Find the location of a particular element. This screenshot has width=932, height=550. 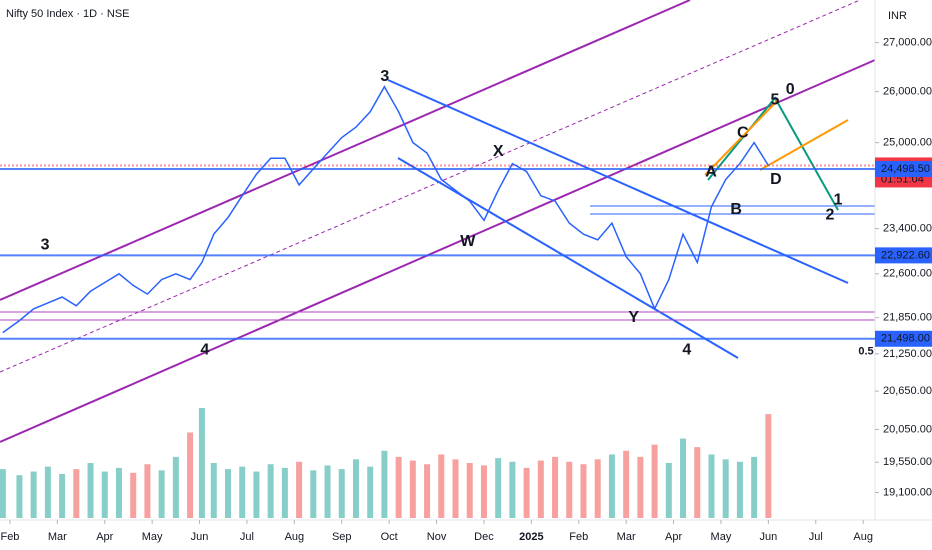

wave-label: C is located at coordinates (743, 132).